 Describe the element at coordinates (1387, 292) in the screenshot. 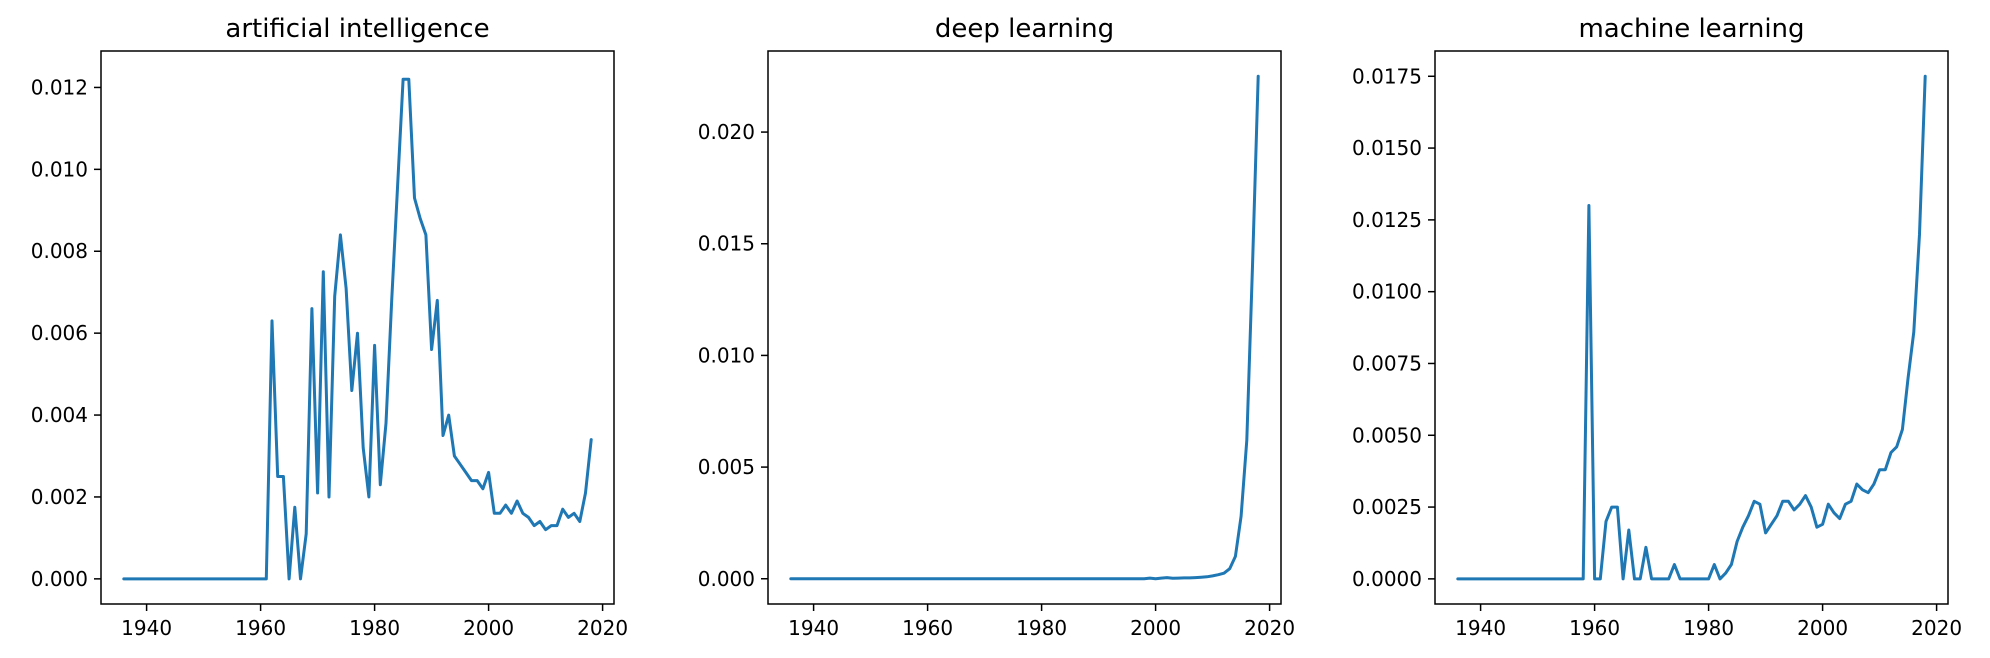

I see `y-tick-label: 0.0100` at that location.